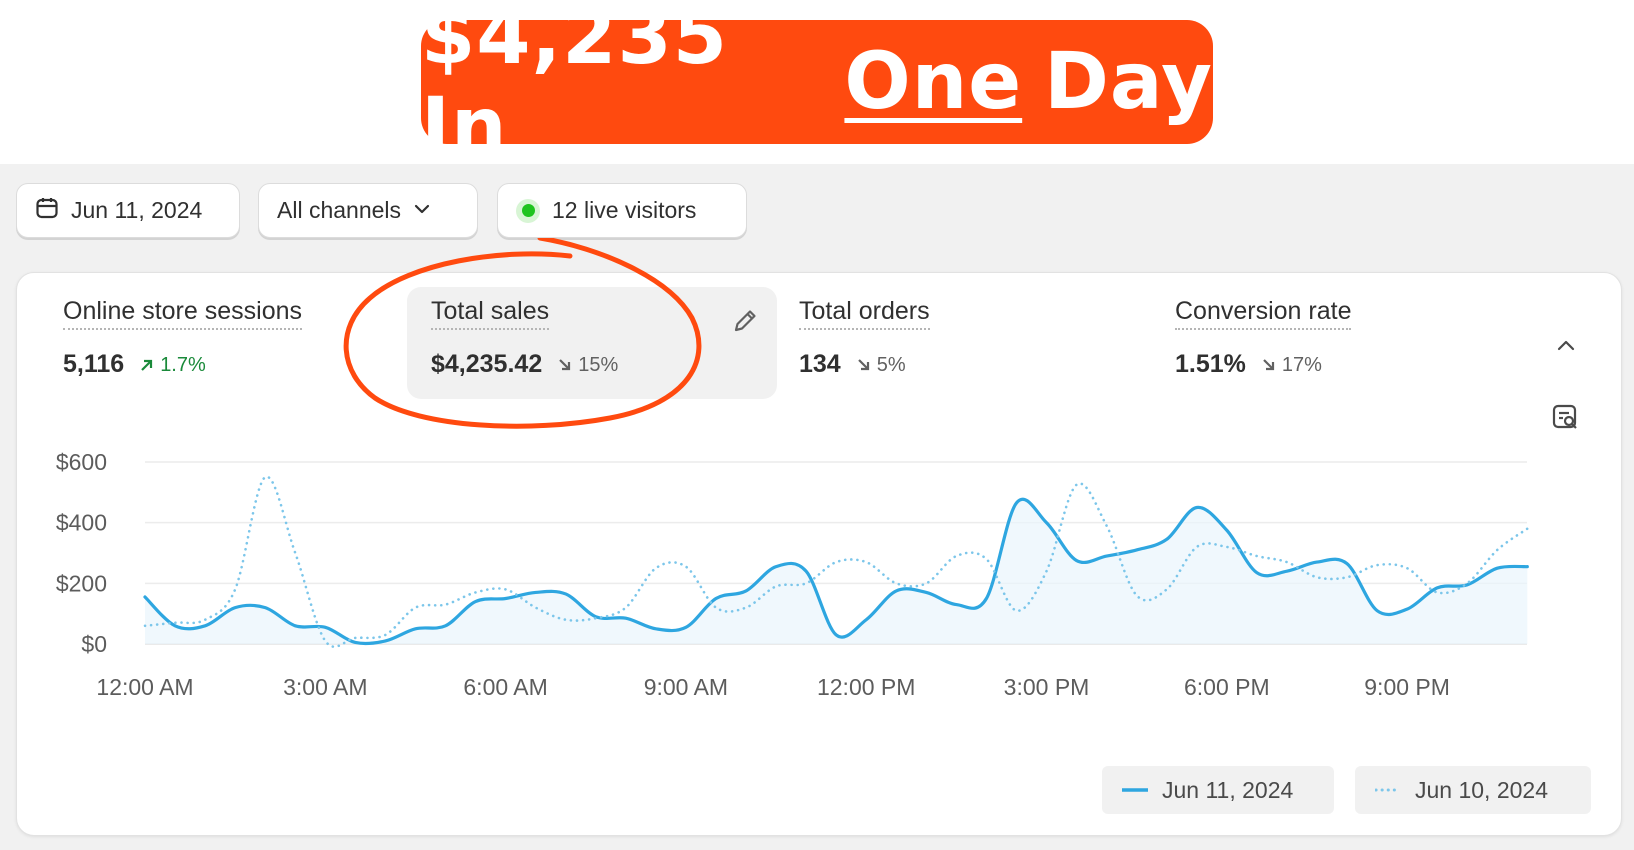 The width and height of the screenshot is (1634, 850). I want to click on live-visitors-label: 12 live visitors, so click(624, 210).